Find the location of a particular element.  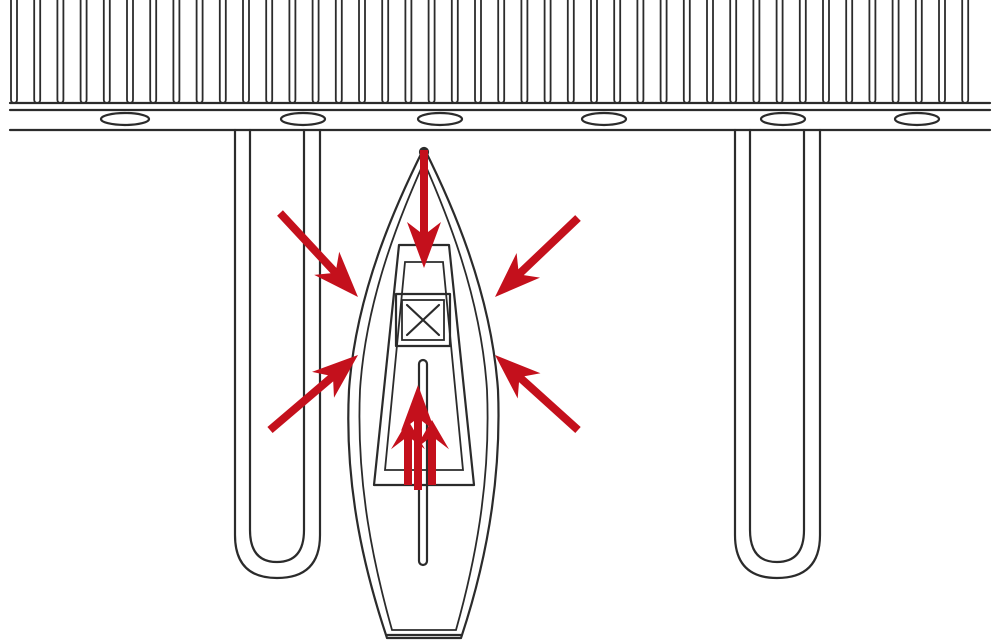

hatch-cross-icon is located at coordinates (423, 320).